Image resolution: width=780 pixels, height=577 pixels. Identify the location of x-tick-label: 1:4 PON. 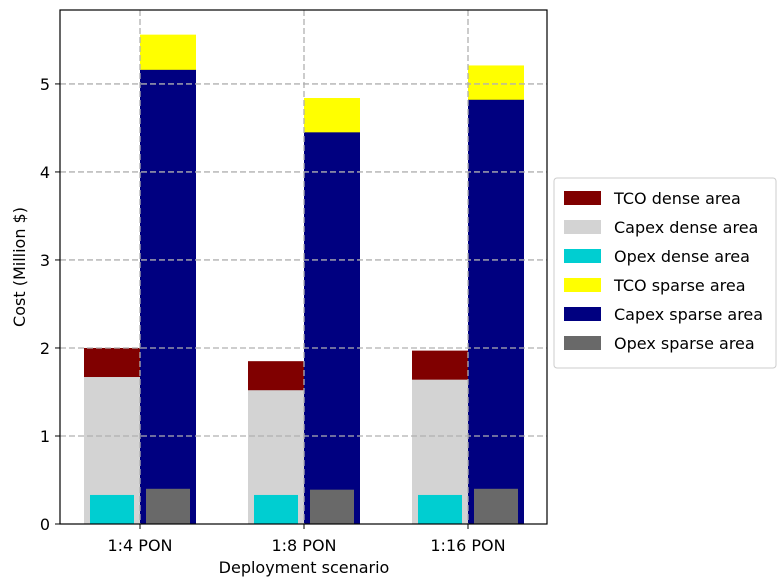
(139, 545).